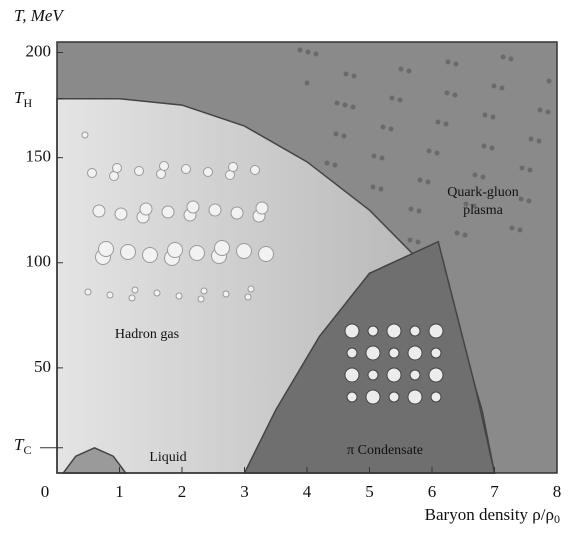 Image resolution: width=571 pixels, height=534 pixels. Describe the element at coordinates (307, 491) in the screenshot. I see `x-tick-label: 4` at that location.